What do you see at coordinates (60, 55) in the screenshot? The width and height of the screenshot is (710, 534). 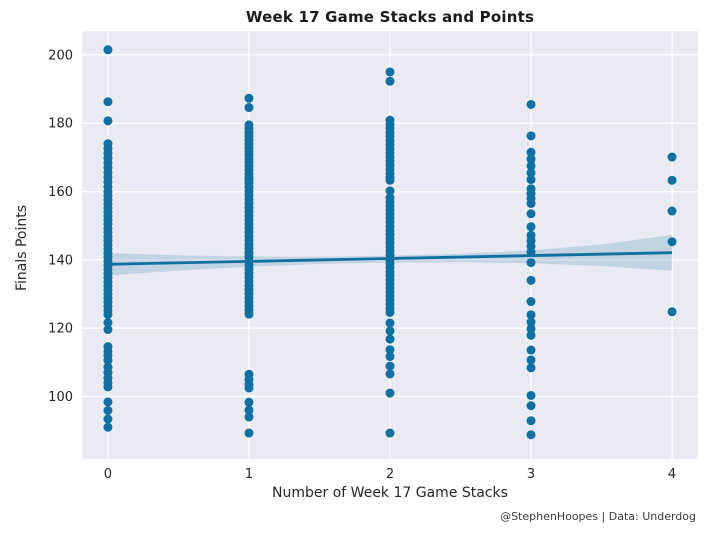 I see `y-tick-label: 200` at bounding box center [60, 55].